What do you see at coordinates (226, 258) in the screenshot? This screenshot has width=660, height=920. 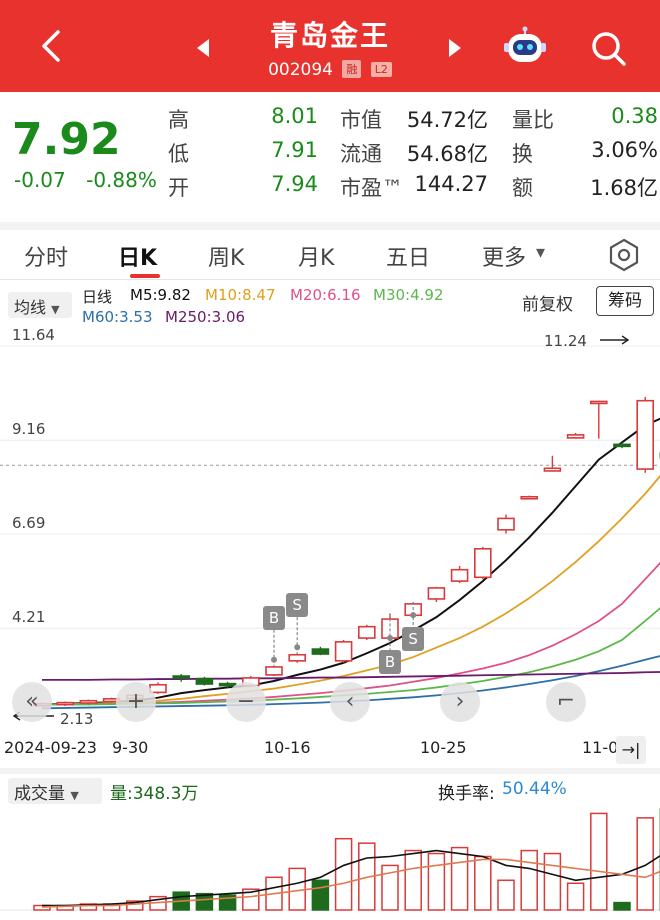 I see `tab-2: 周K` at bounding box center [226, 258].